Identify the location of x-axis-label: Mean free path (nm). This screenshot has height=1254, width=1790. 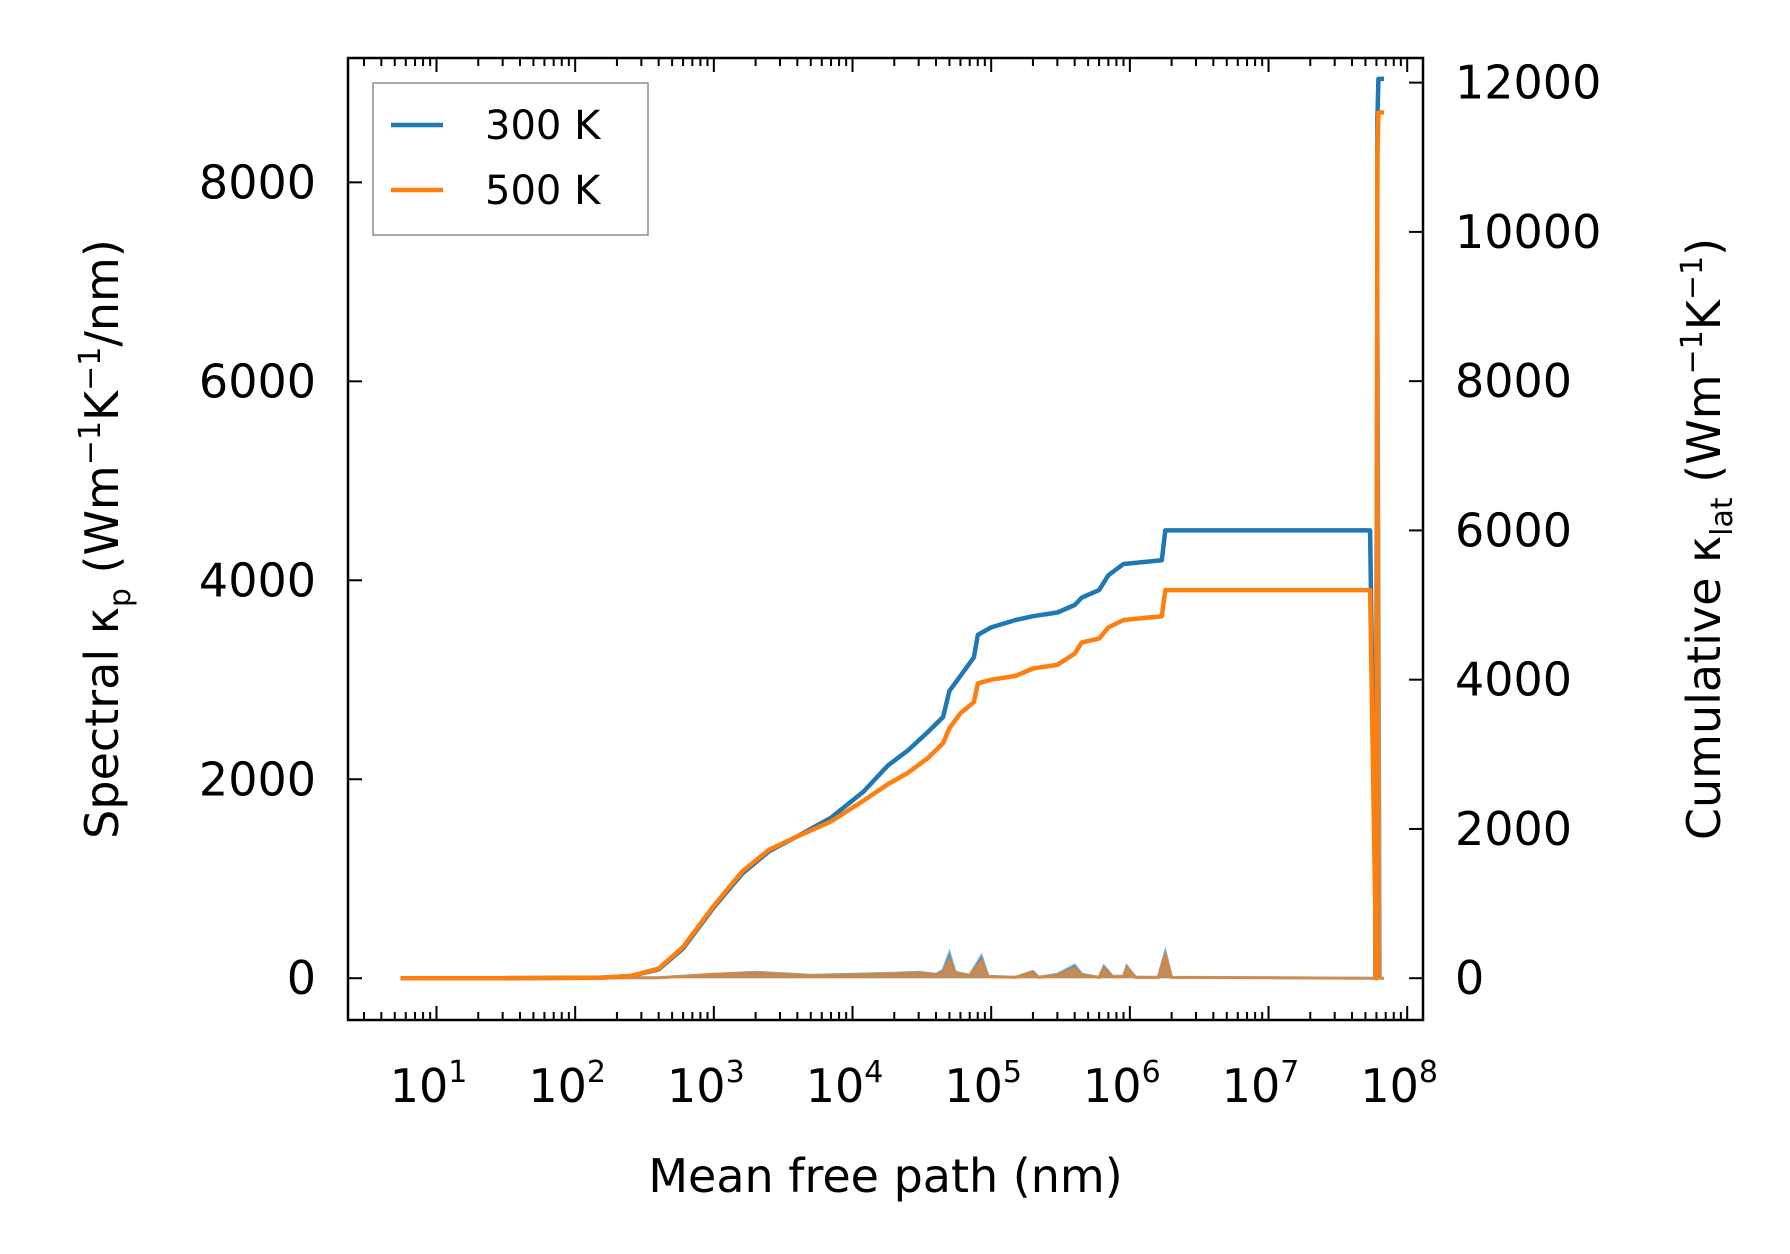
(885, 1176).